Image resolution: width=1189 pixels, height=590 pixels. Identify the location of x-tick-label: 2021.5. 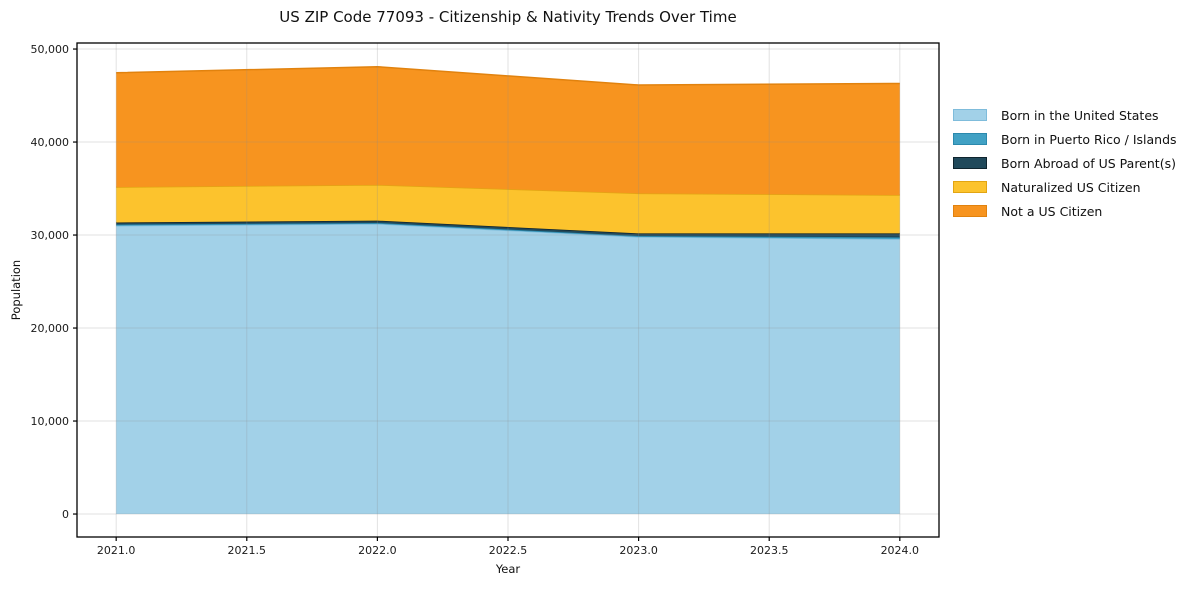
(247, 550).